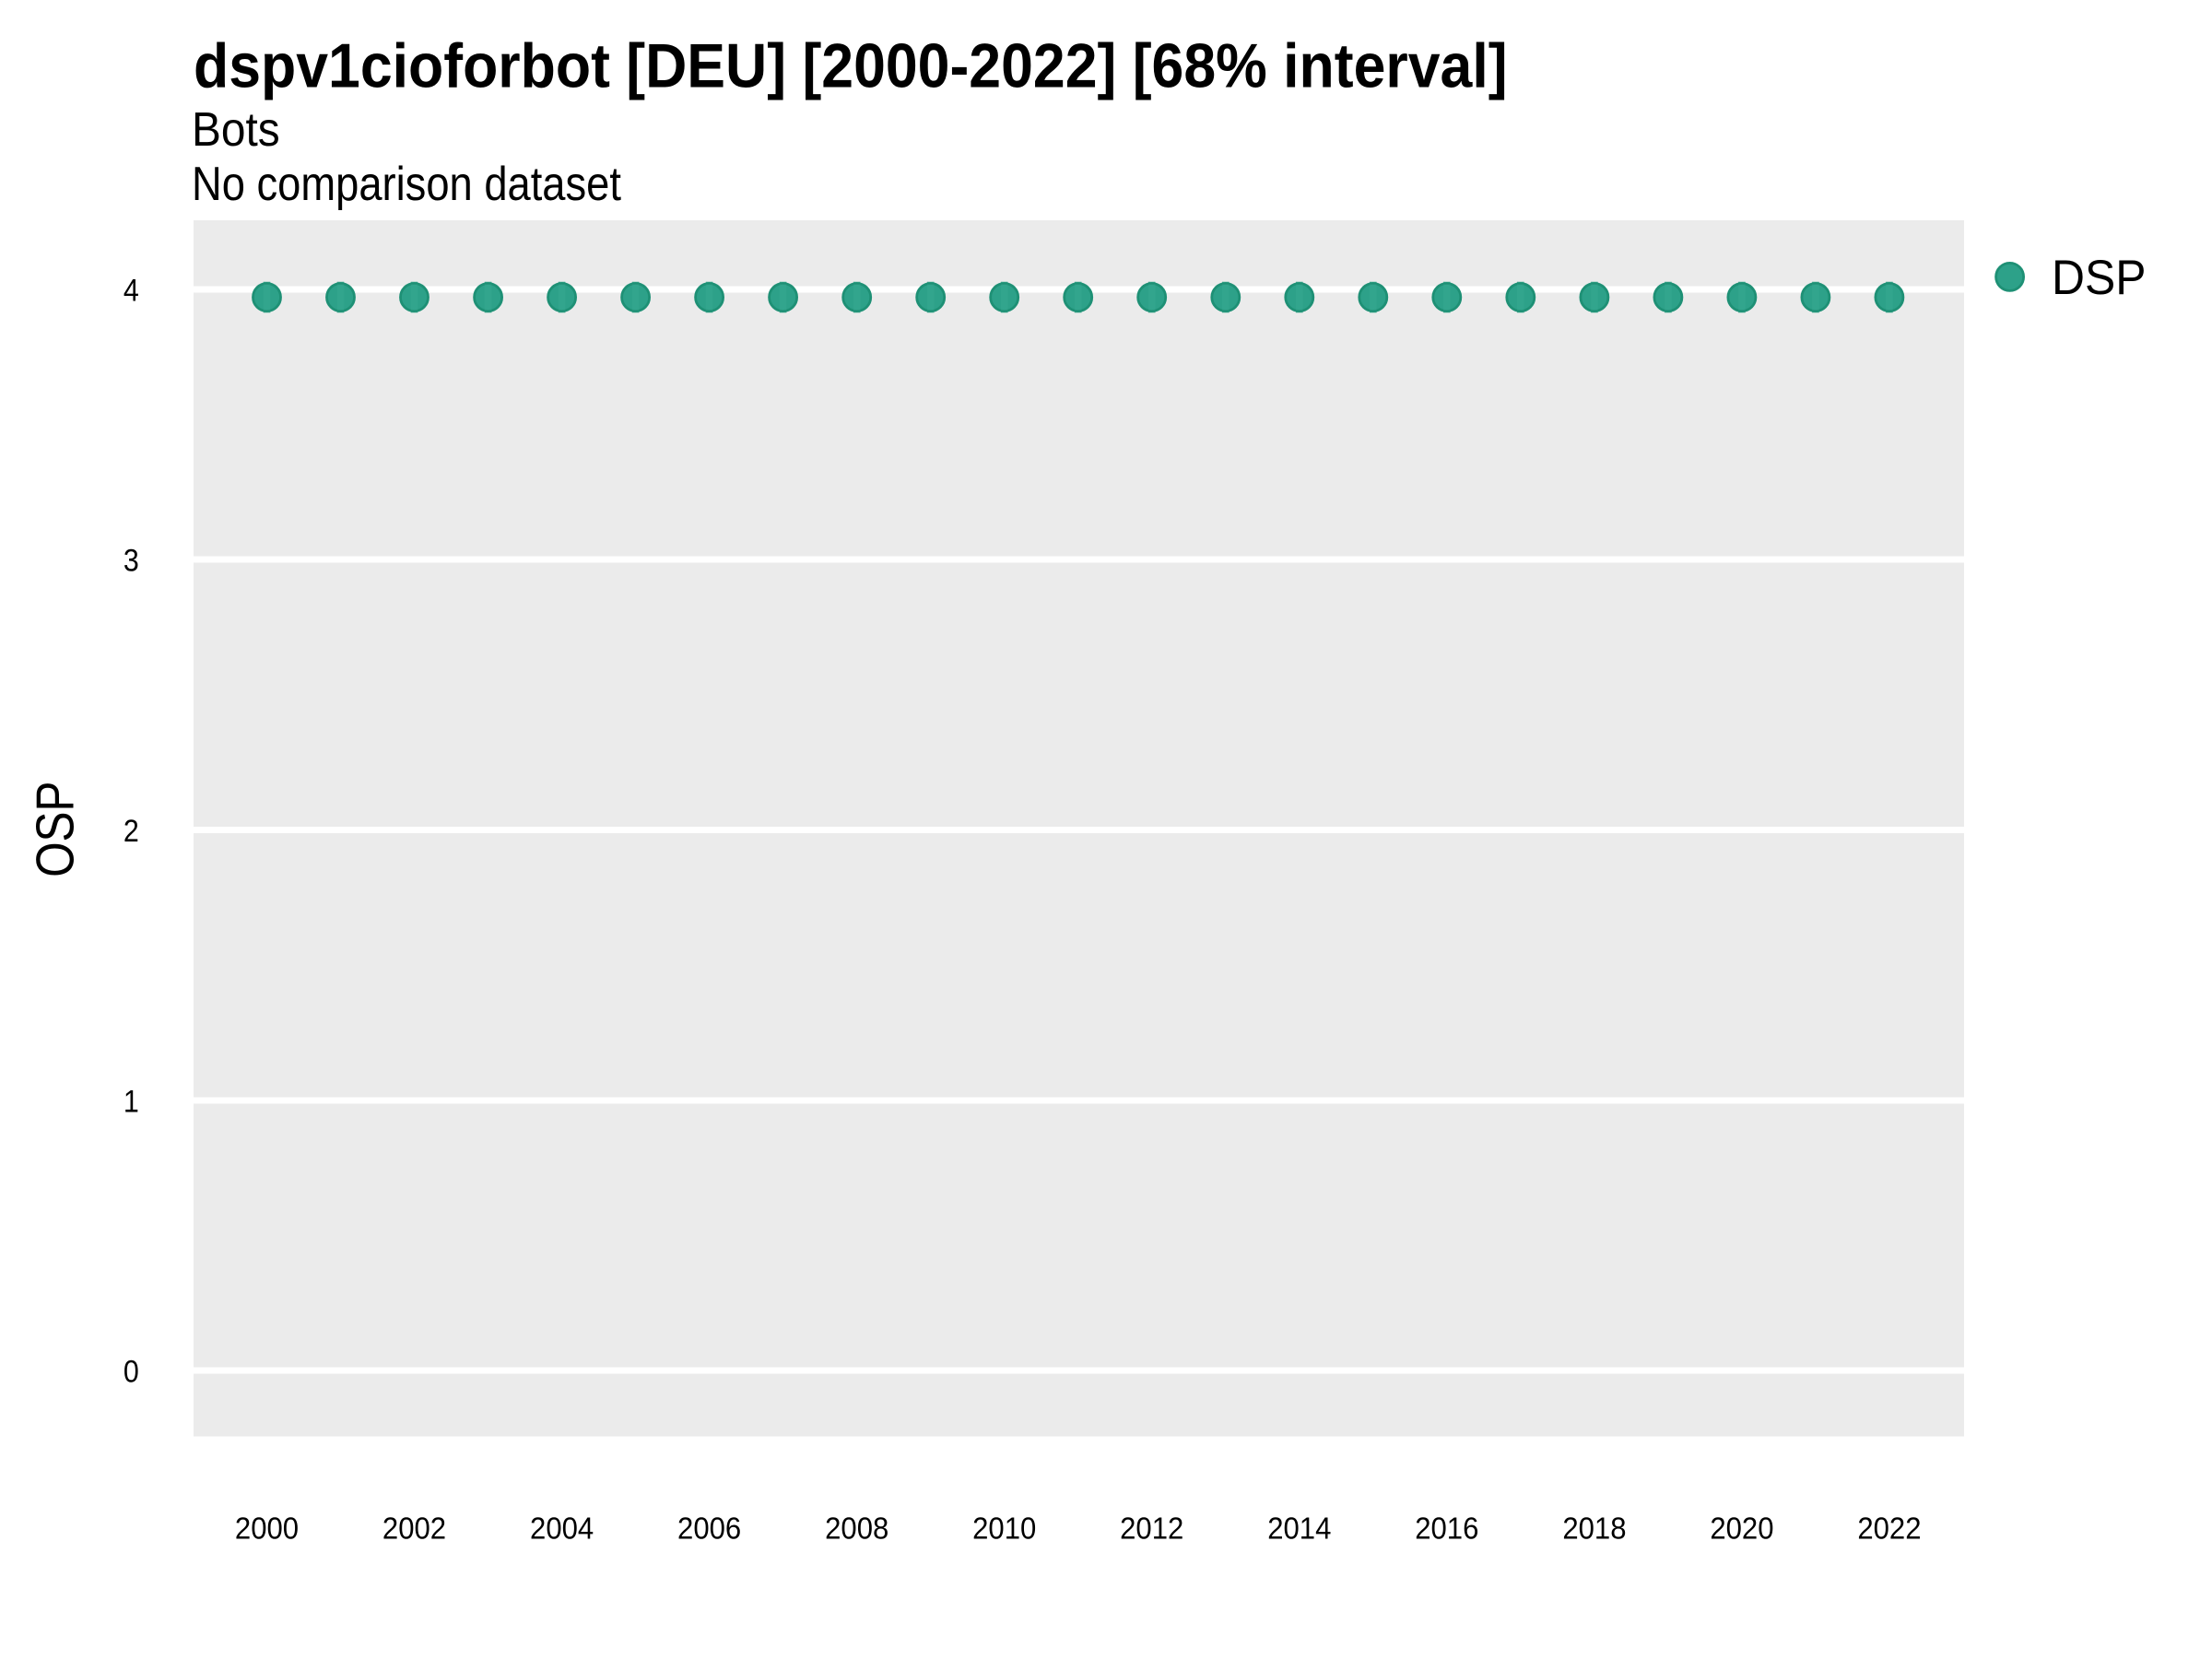 Image resolution: width=2212 pixels, height=1659 pixels. I want to click on svg-text: 2022, so click(1889, 1528).